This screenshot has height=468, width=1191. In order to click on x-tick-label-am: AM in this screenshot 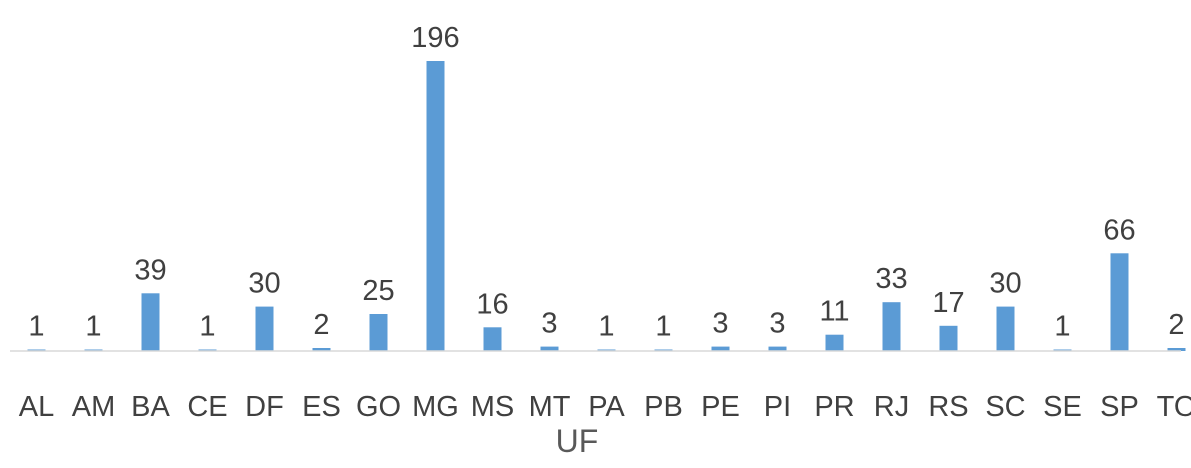, I will do `click(94, 407)`.